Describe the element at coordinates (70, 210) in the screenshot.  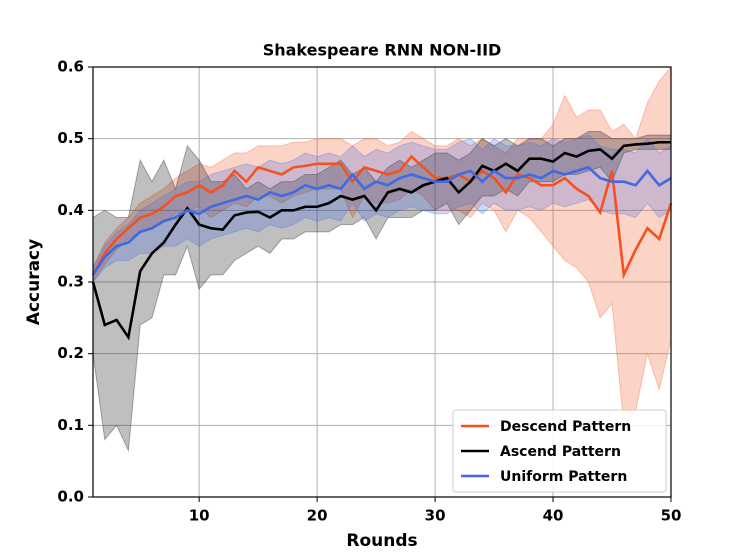
I see `y-tick-label: 0.4` at that location.